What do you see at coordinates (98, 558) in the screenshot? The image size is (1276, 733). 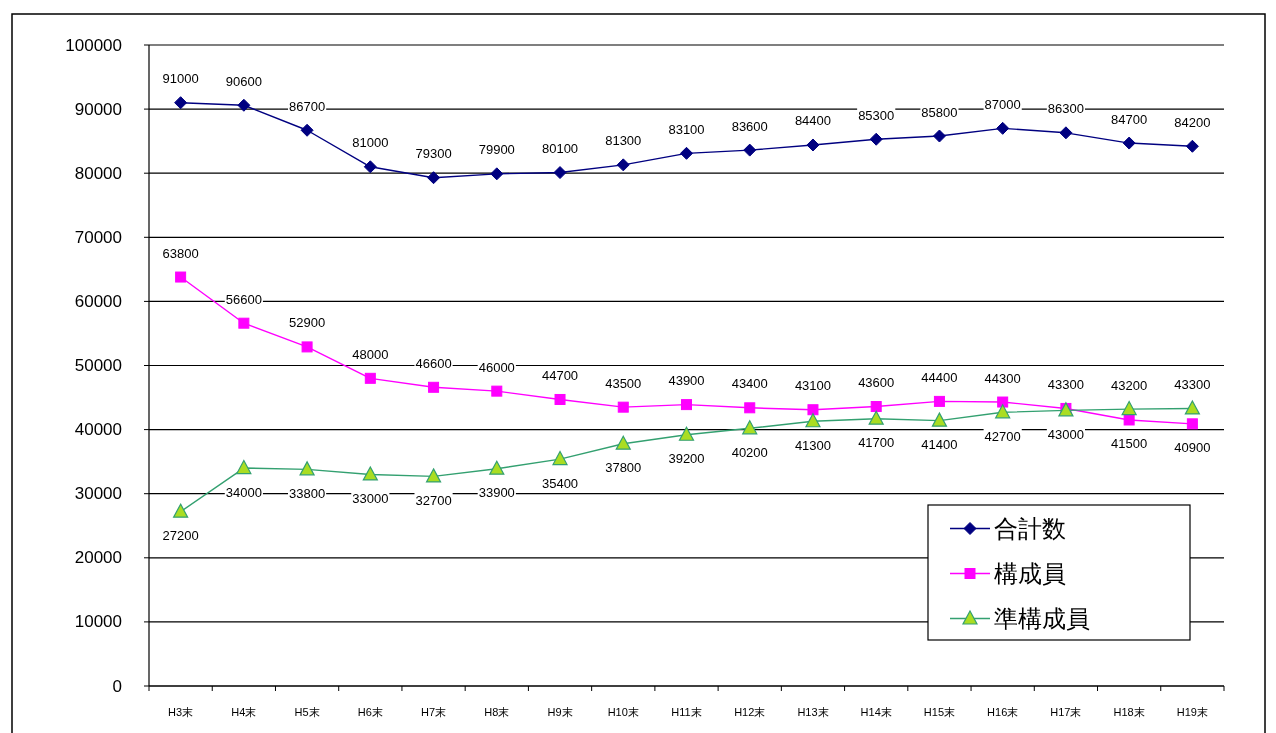 I see `ytick: 20000` at bounding box center [98, 558].